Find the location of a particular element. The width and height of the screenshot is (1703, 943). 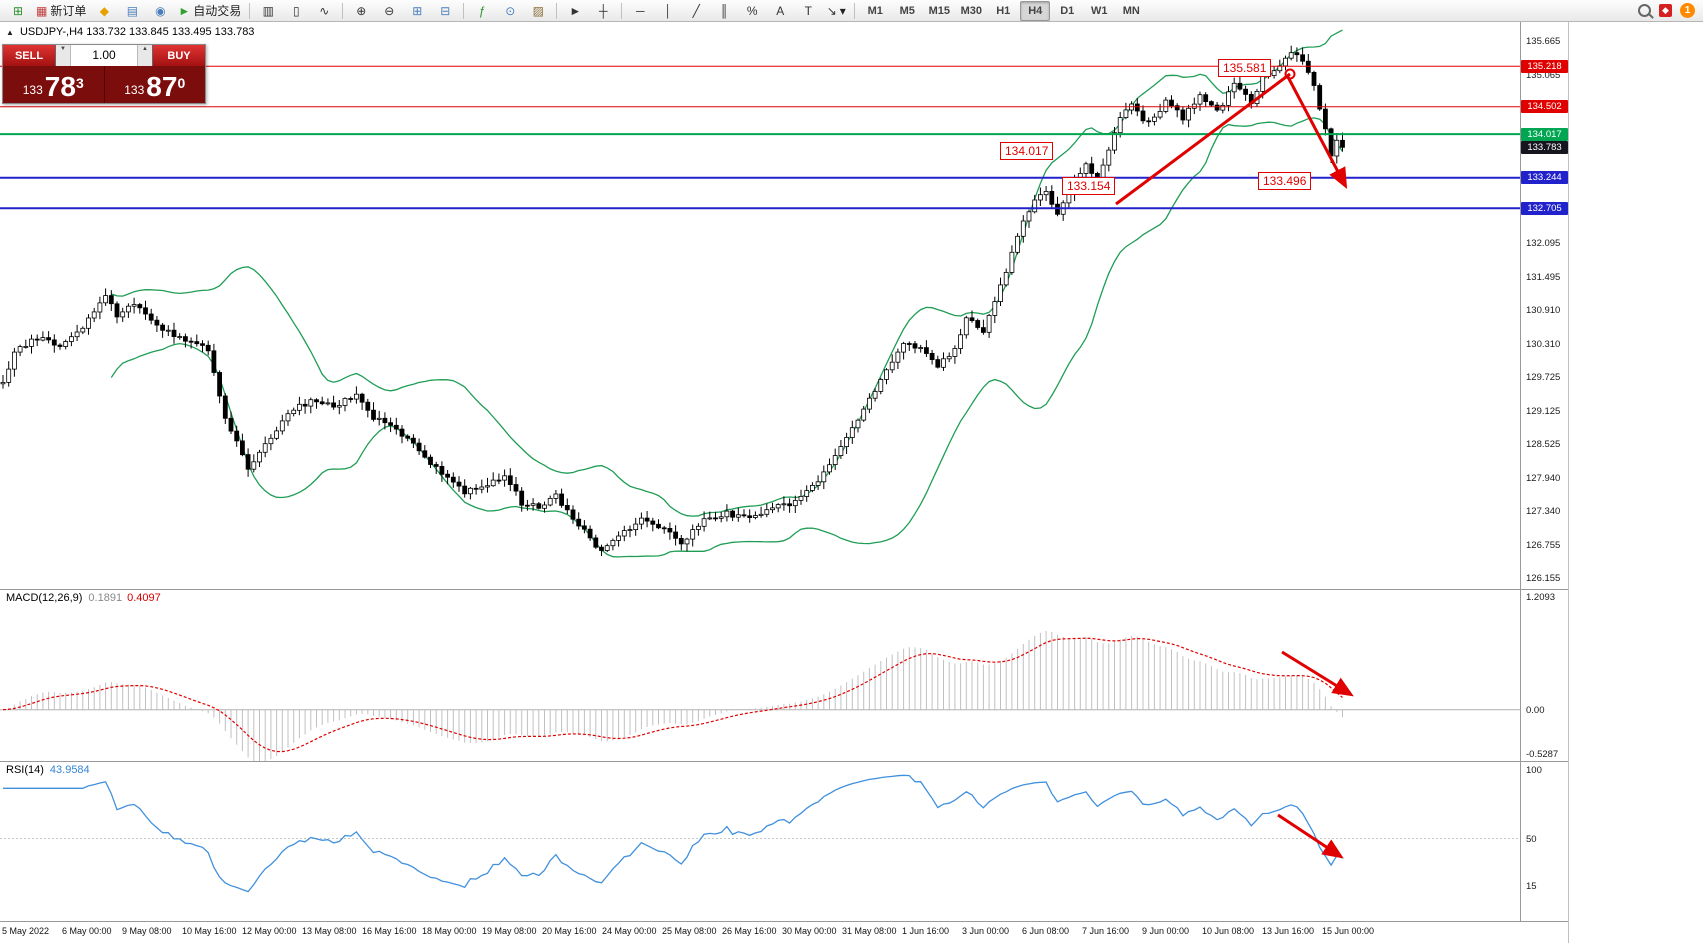

buy-button: BUY is located at coordinates (179, 55).